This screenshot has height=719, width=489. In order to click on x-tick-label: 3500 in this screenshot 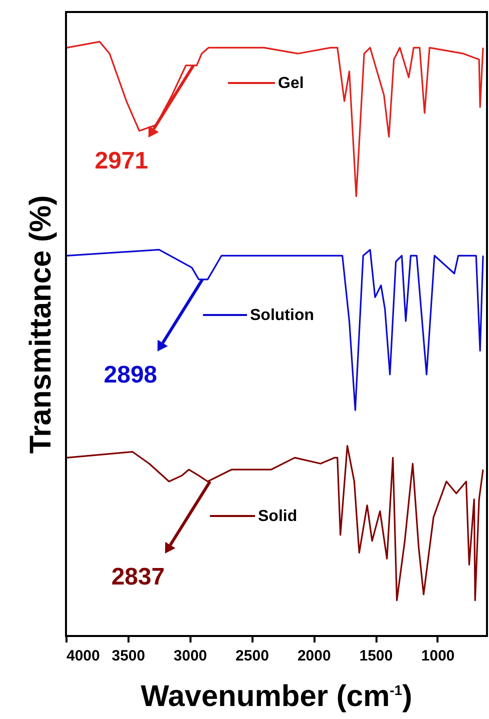, I will do `click(129, 656)`.